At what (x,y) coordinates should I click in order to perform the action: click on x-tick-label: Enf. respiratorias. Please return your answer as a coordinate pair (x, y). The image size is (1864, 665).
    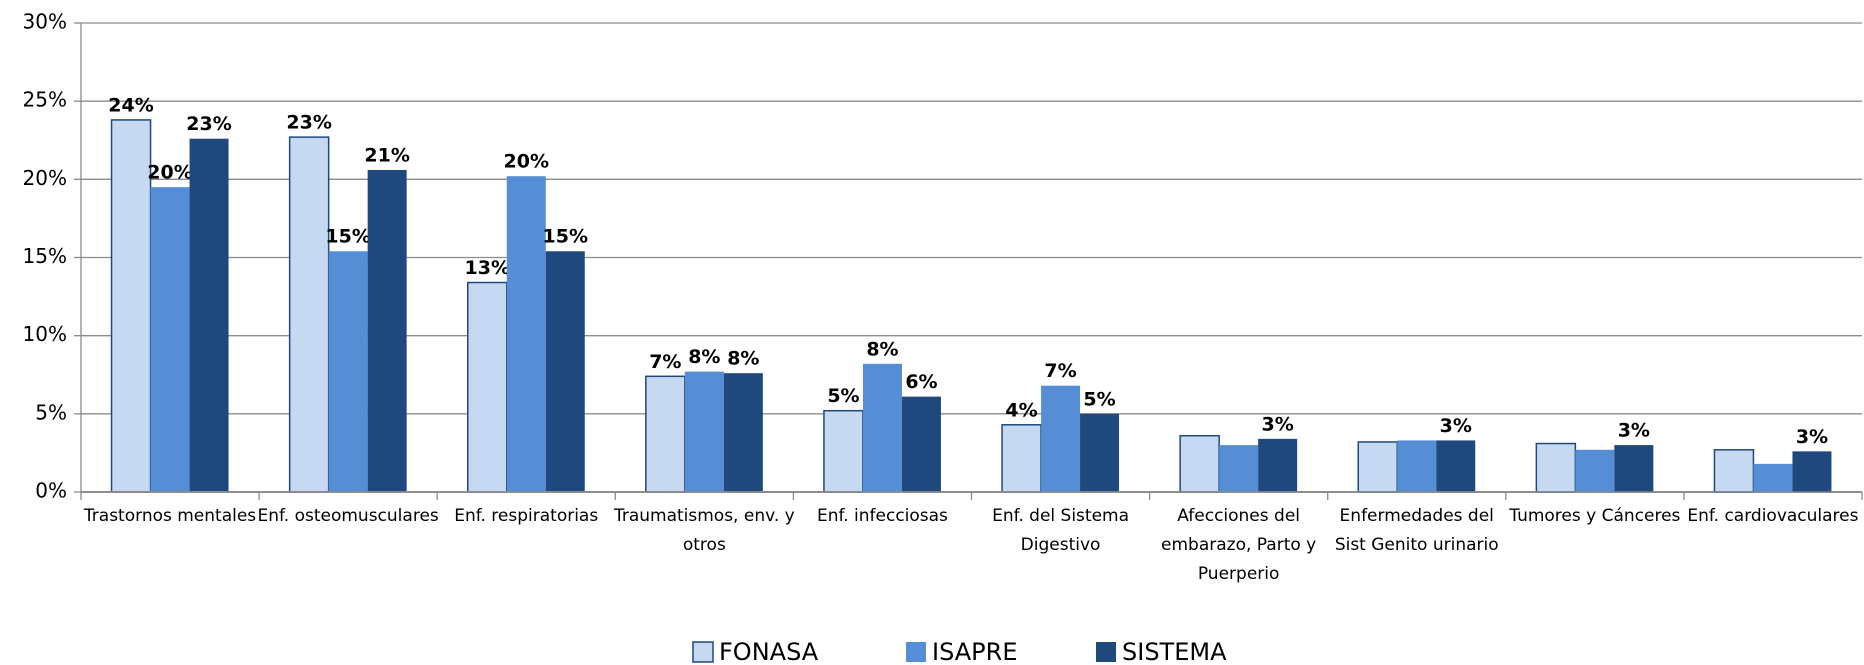
    Looking at the image, I should click on (526, 516).